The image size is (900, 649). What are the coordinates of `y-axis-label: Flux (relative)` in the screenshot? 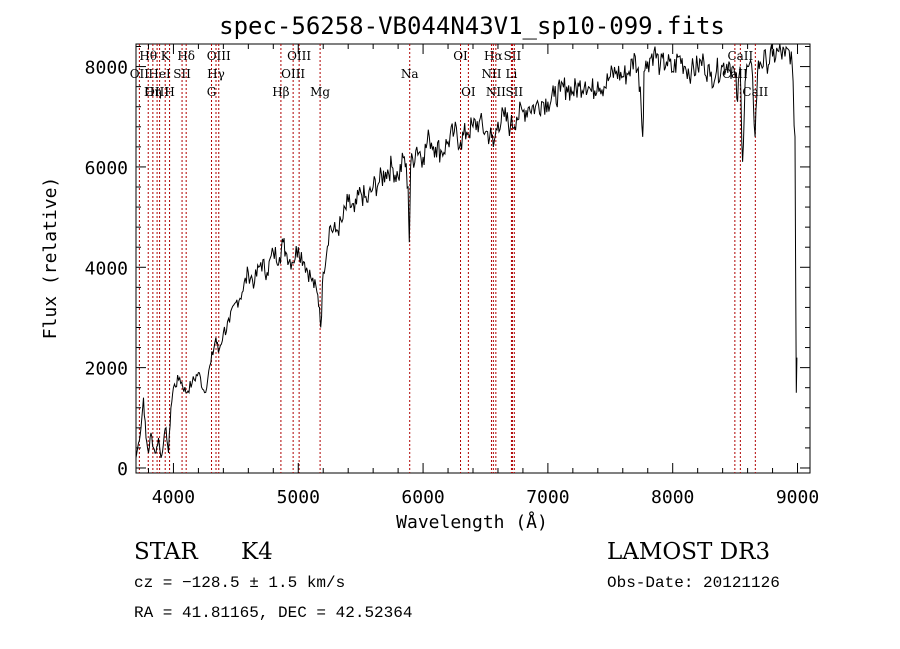 It's located at (50, 258).